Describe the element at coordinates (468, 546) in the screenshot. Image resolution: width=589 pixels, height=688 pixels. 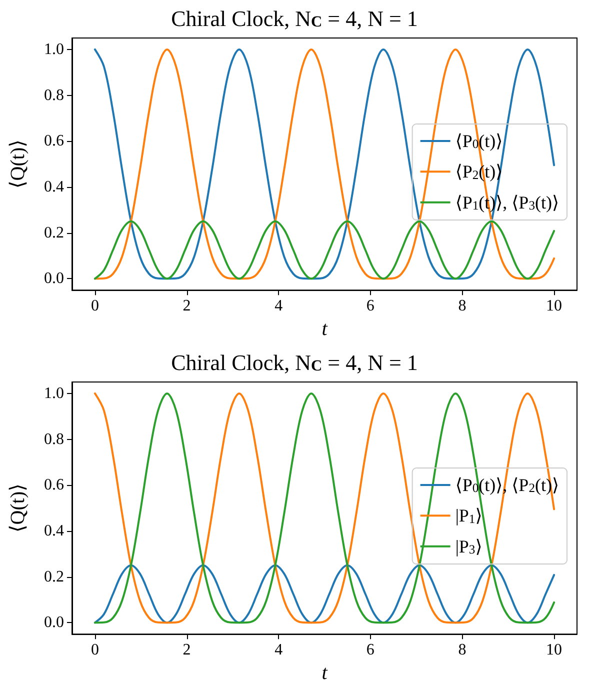
I see `legend-label: |P3⟩` at that location.